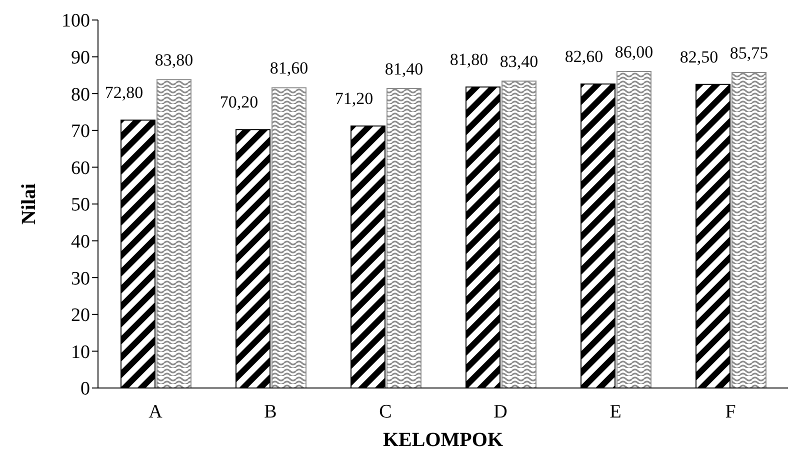 Image resolution: width=804 pixels, height=462 pixels. Describe the element at coordinates (80, 279) in the screenshot. I see `y-tick-label: 30` at that location.